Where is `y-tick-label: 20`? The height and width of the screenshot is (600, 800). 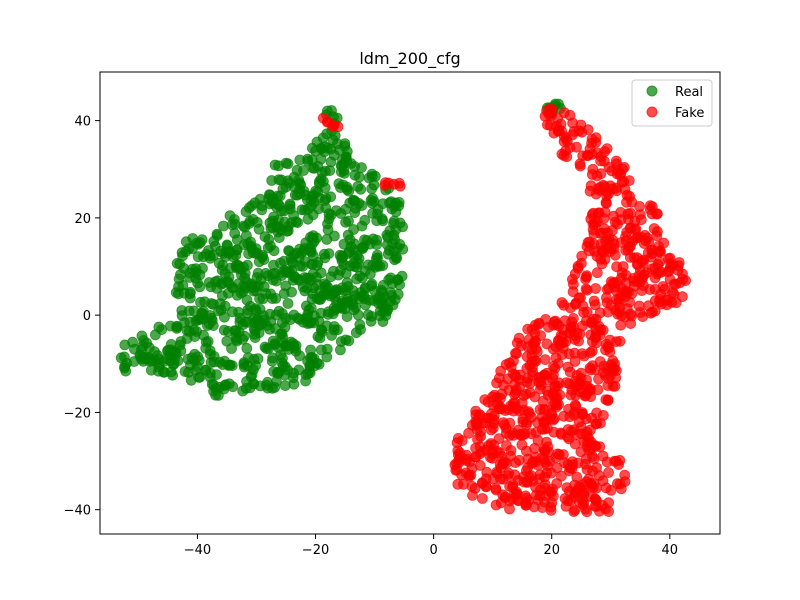 y-tick-label: 20 is located at coordinates (82, 219).